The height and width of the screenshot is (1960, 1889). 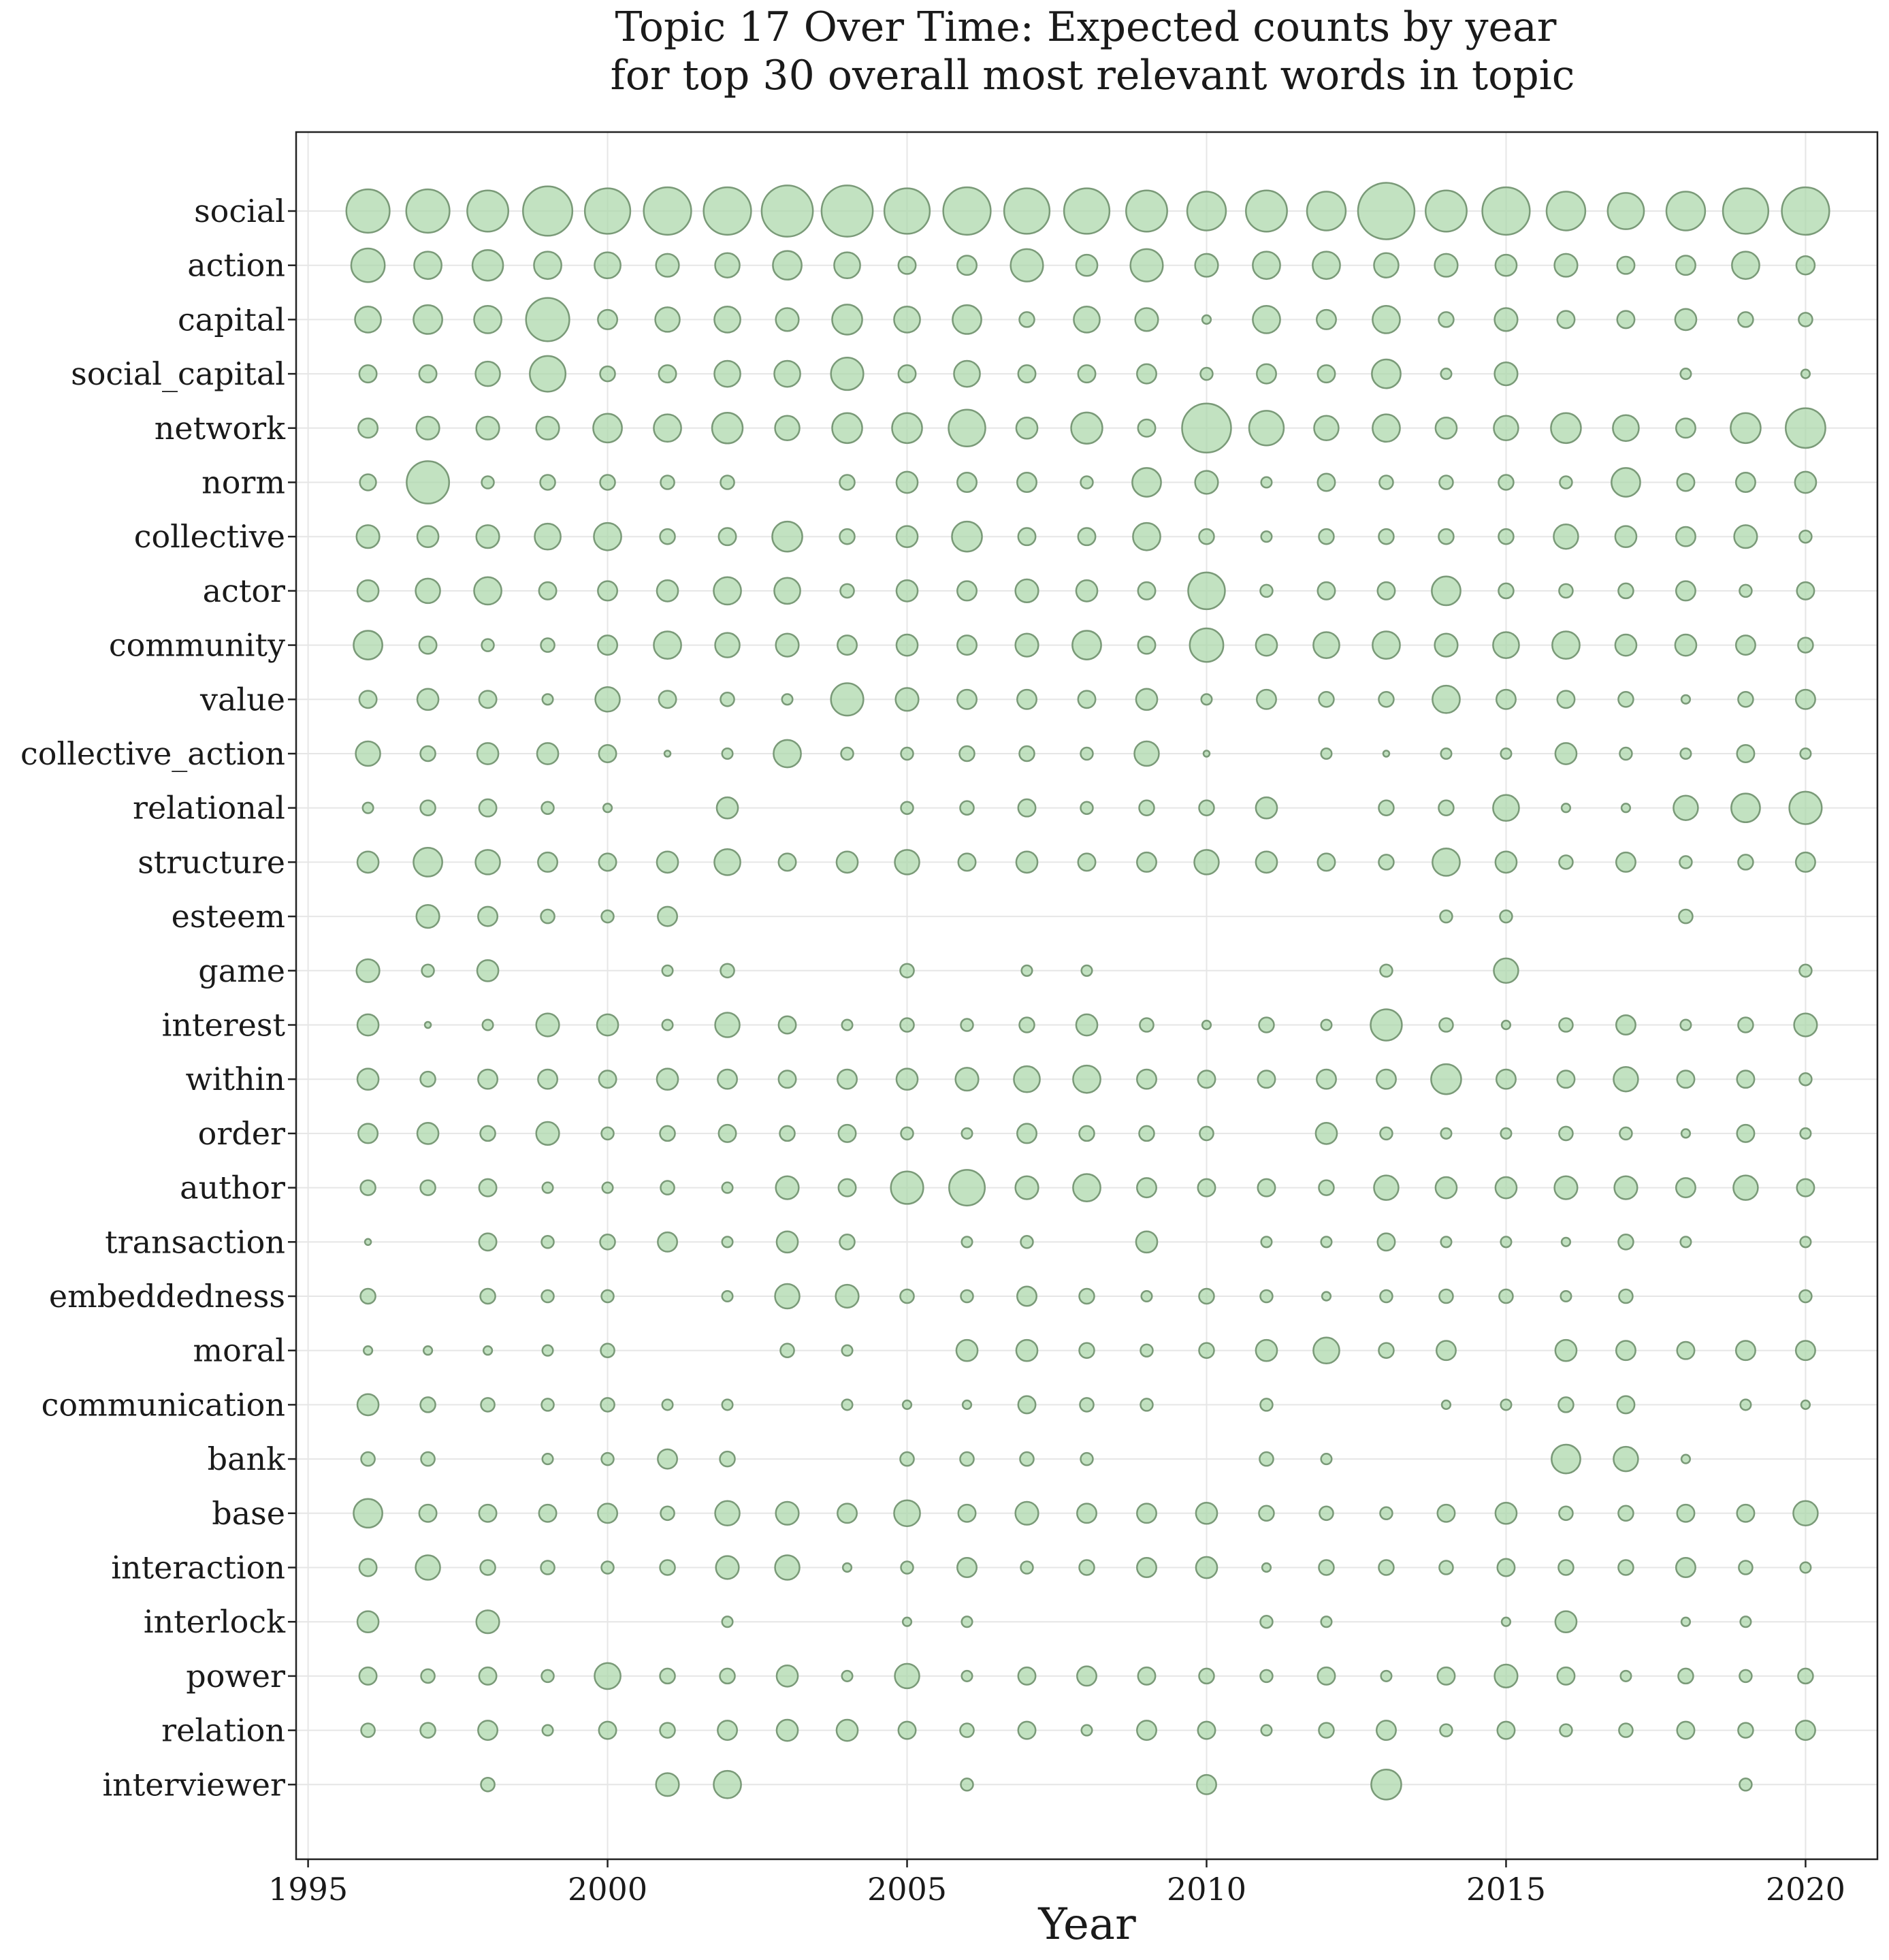 I want to click on bubble-value-1996, so click(x=368, y=700).